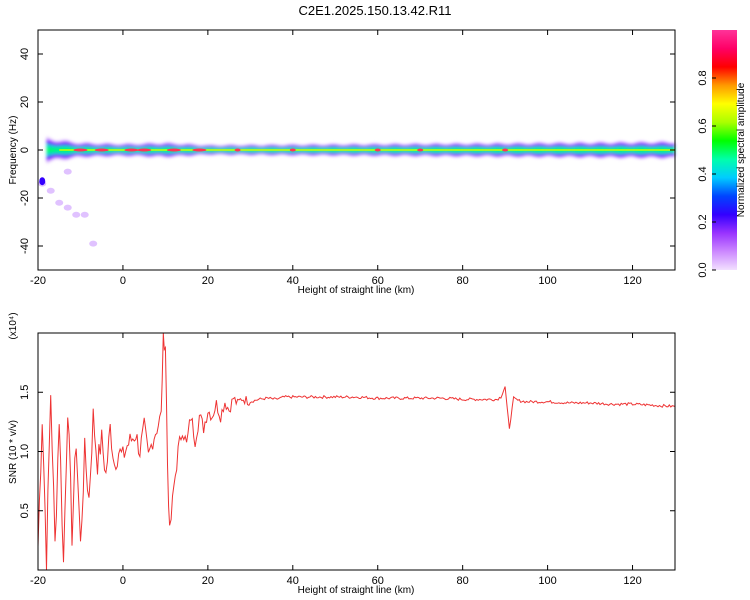 This screenshot has width=750, height=600. What do you see at coordinates (547, 281) in the screenshot?
I see `spectrogram-xtick-label: 100` at bounding box center [547, 281].